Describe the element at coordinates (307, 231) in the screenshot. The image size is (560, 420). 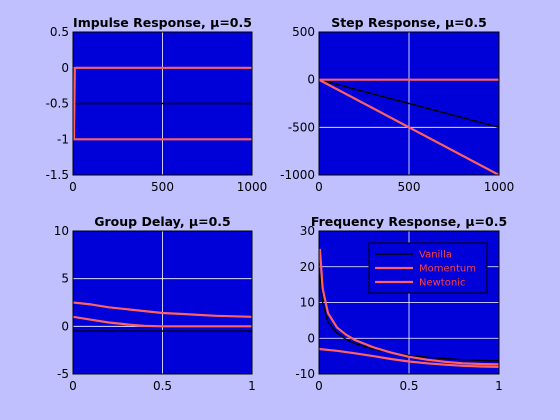
I see `y-tick-label: 30` at that location.